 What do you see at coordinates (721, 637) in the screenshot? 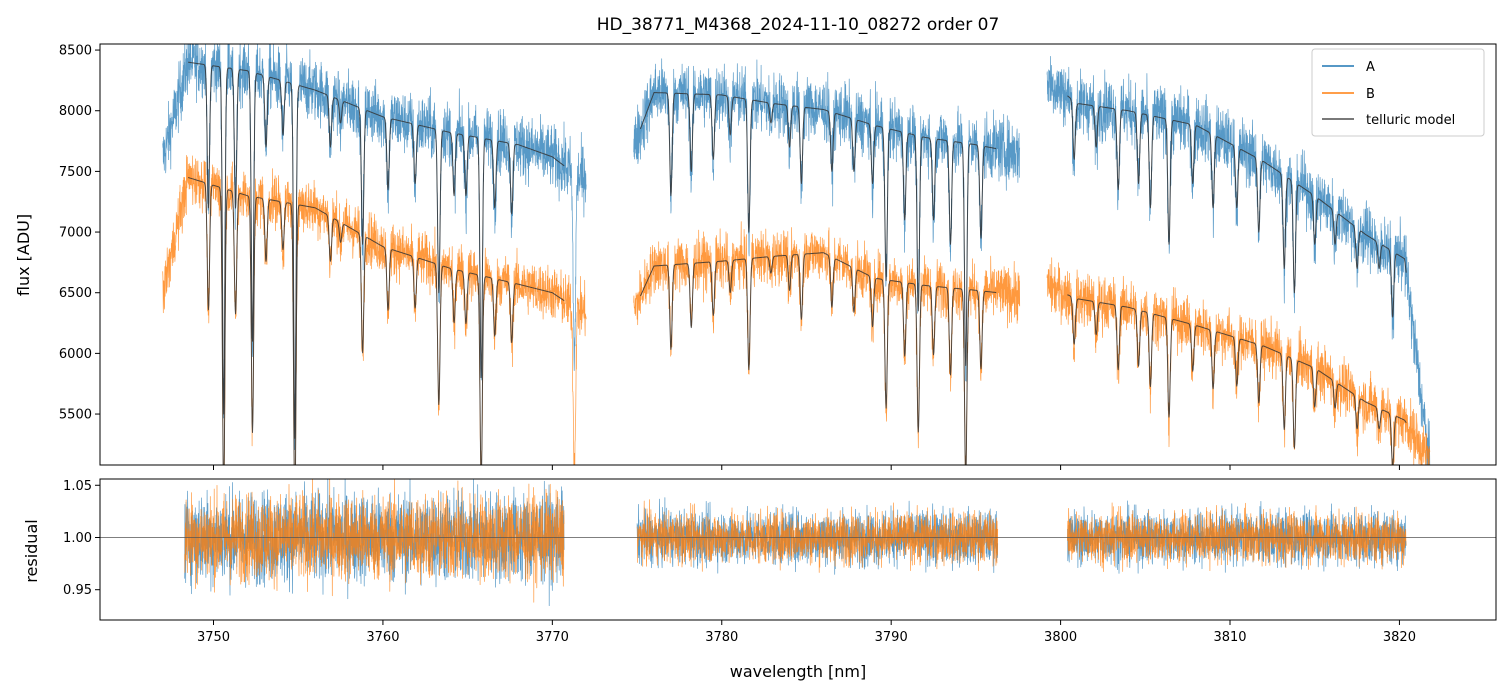
I see `residual-x-tick-label: 3780` at bounding box center [721, 637].